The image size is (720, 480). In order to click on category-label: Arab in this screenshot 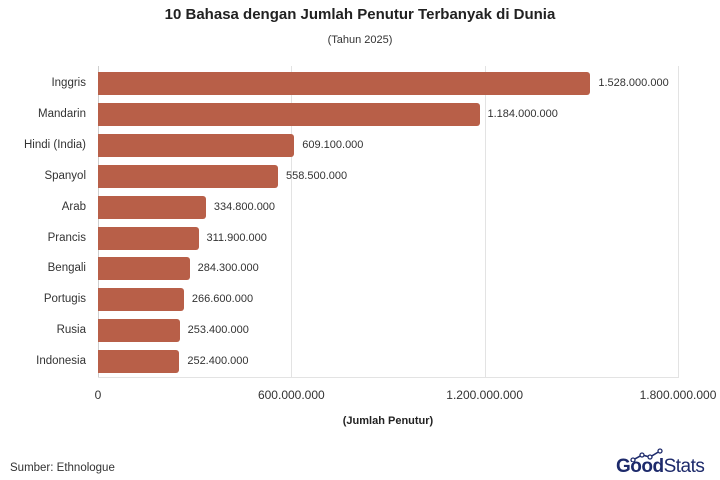, I will do `click(73, 206)`.